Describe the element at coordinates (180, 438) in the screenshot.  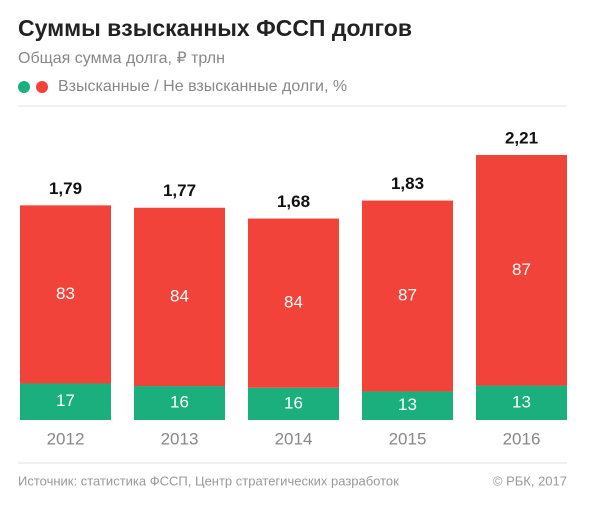
I see `x-tick-label: 2013` at that location.